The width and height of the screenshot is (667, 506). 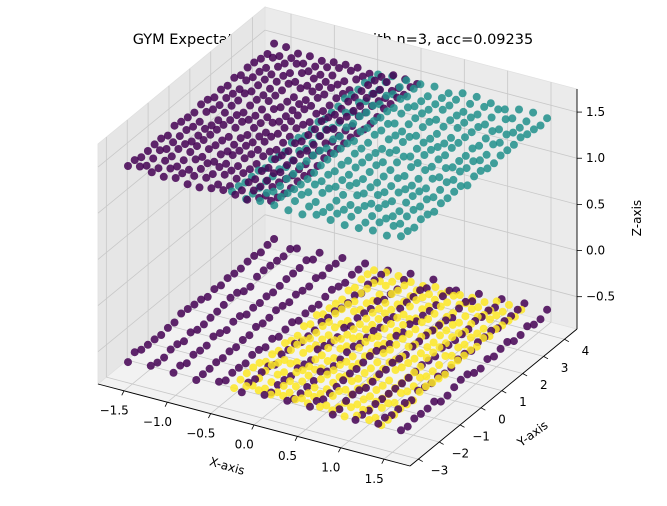 I want to click on y-tick-label: 0, so click(x=502, y=419).